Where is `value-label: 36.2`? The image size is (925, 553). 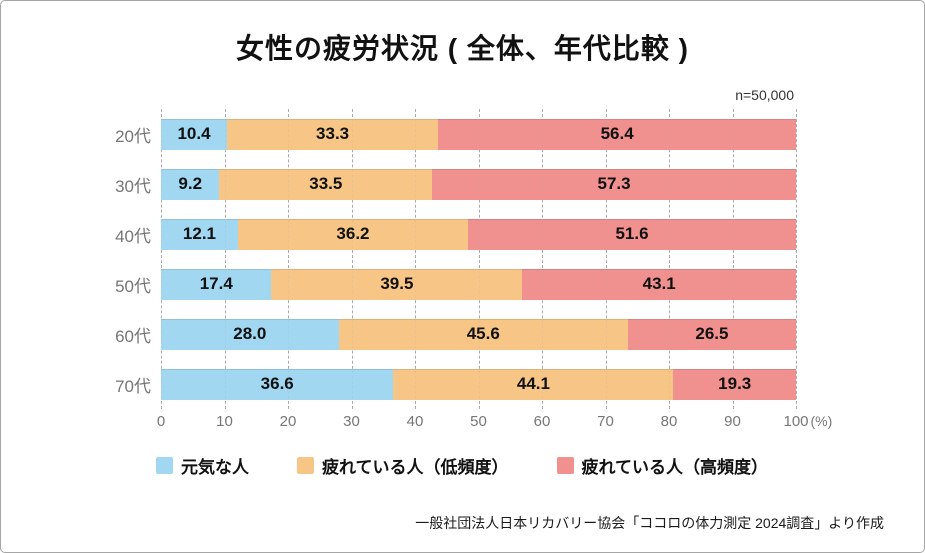
value-label: 36.2 is located at coordinates (353, 233).